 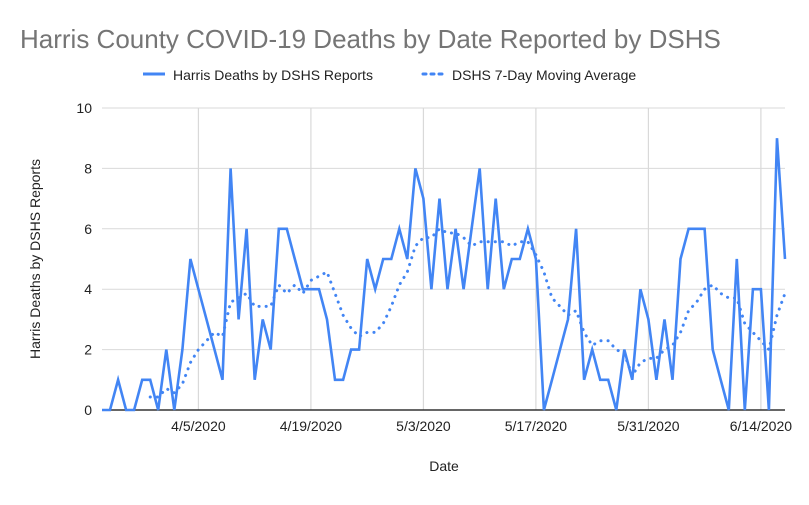 I want to click on x-tick-label: 4/5/2020, so click(x=198, y=426).